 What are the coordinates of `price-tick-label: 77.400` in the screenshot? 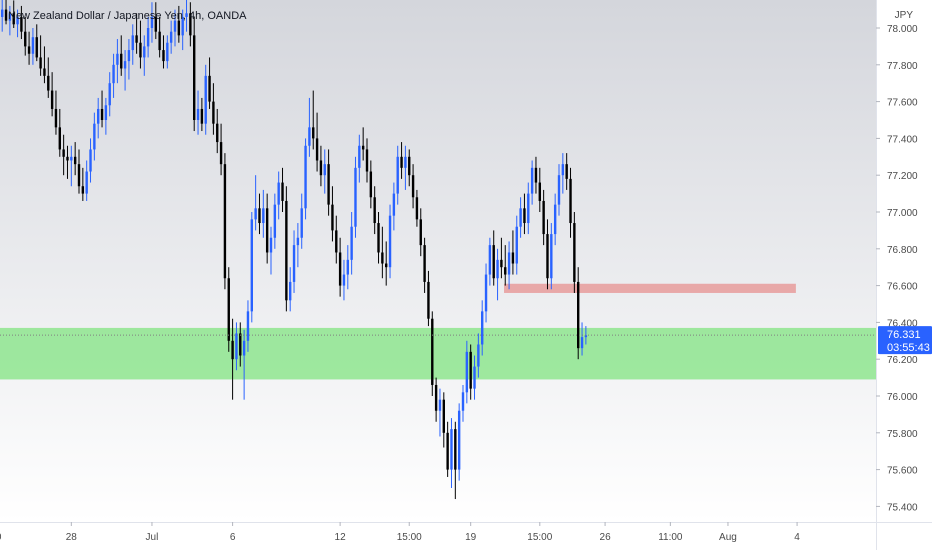 It's located at (902, 139).